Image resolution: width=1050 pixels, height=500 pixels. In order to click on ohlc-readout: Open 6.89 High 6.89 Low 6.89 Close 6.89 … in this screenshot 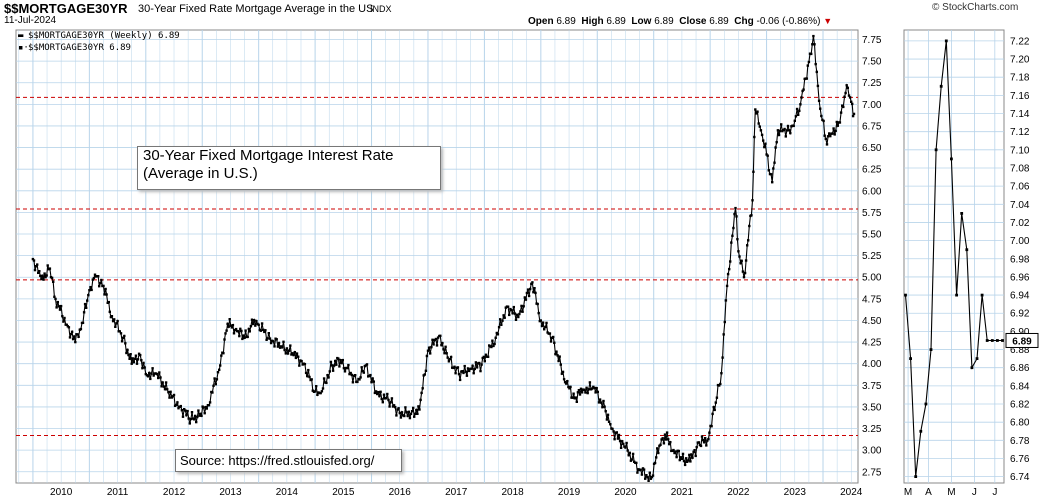, I will do `click(680, 21)`.